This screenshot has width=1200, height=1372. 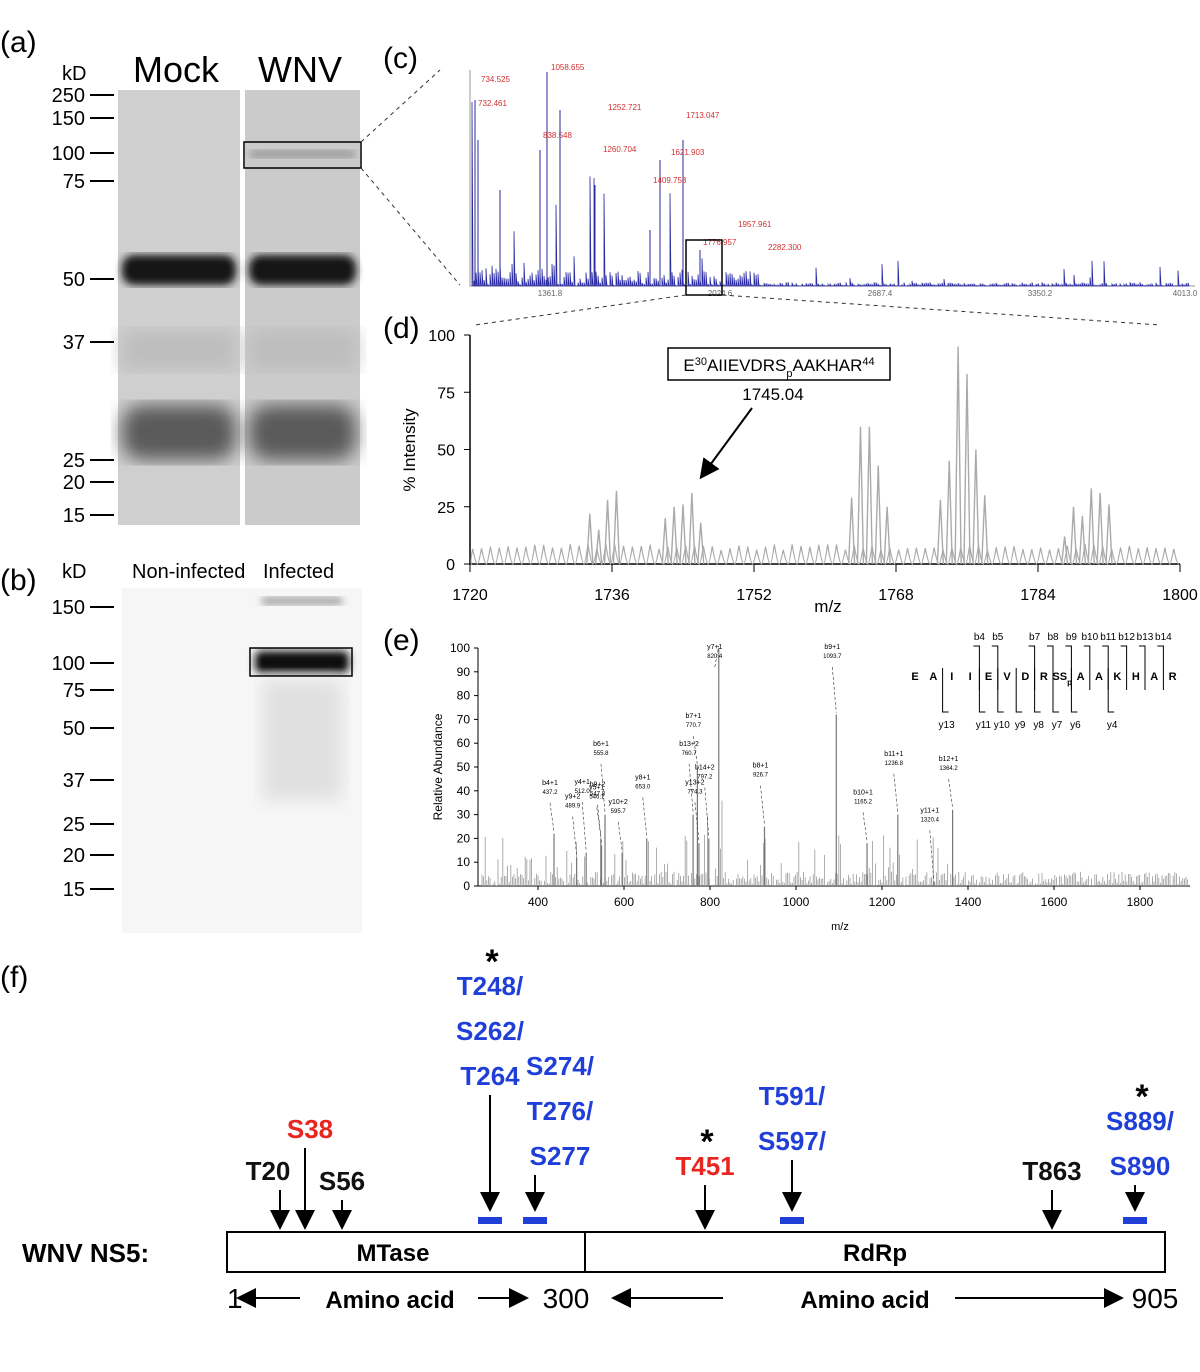 What do you see at coordinates (401, 640) in the screenshot?
I see `panel-label: (e)` at bounding box center [401, 640].